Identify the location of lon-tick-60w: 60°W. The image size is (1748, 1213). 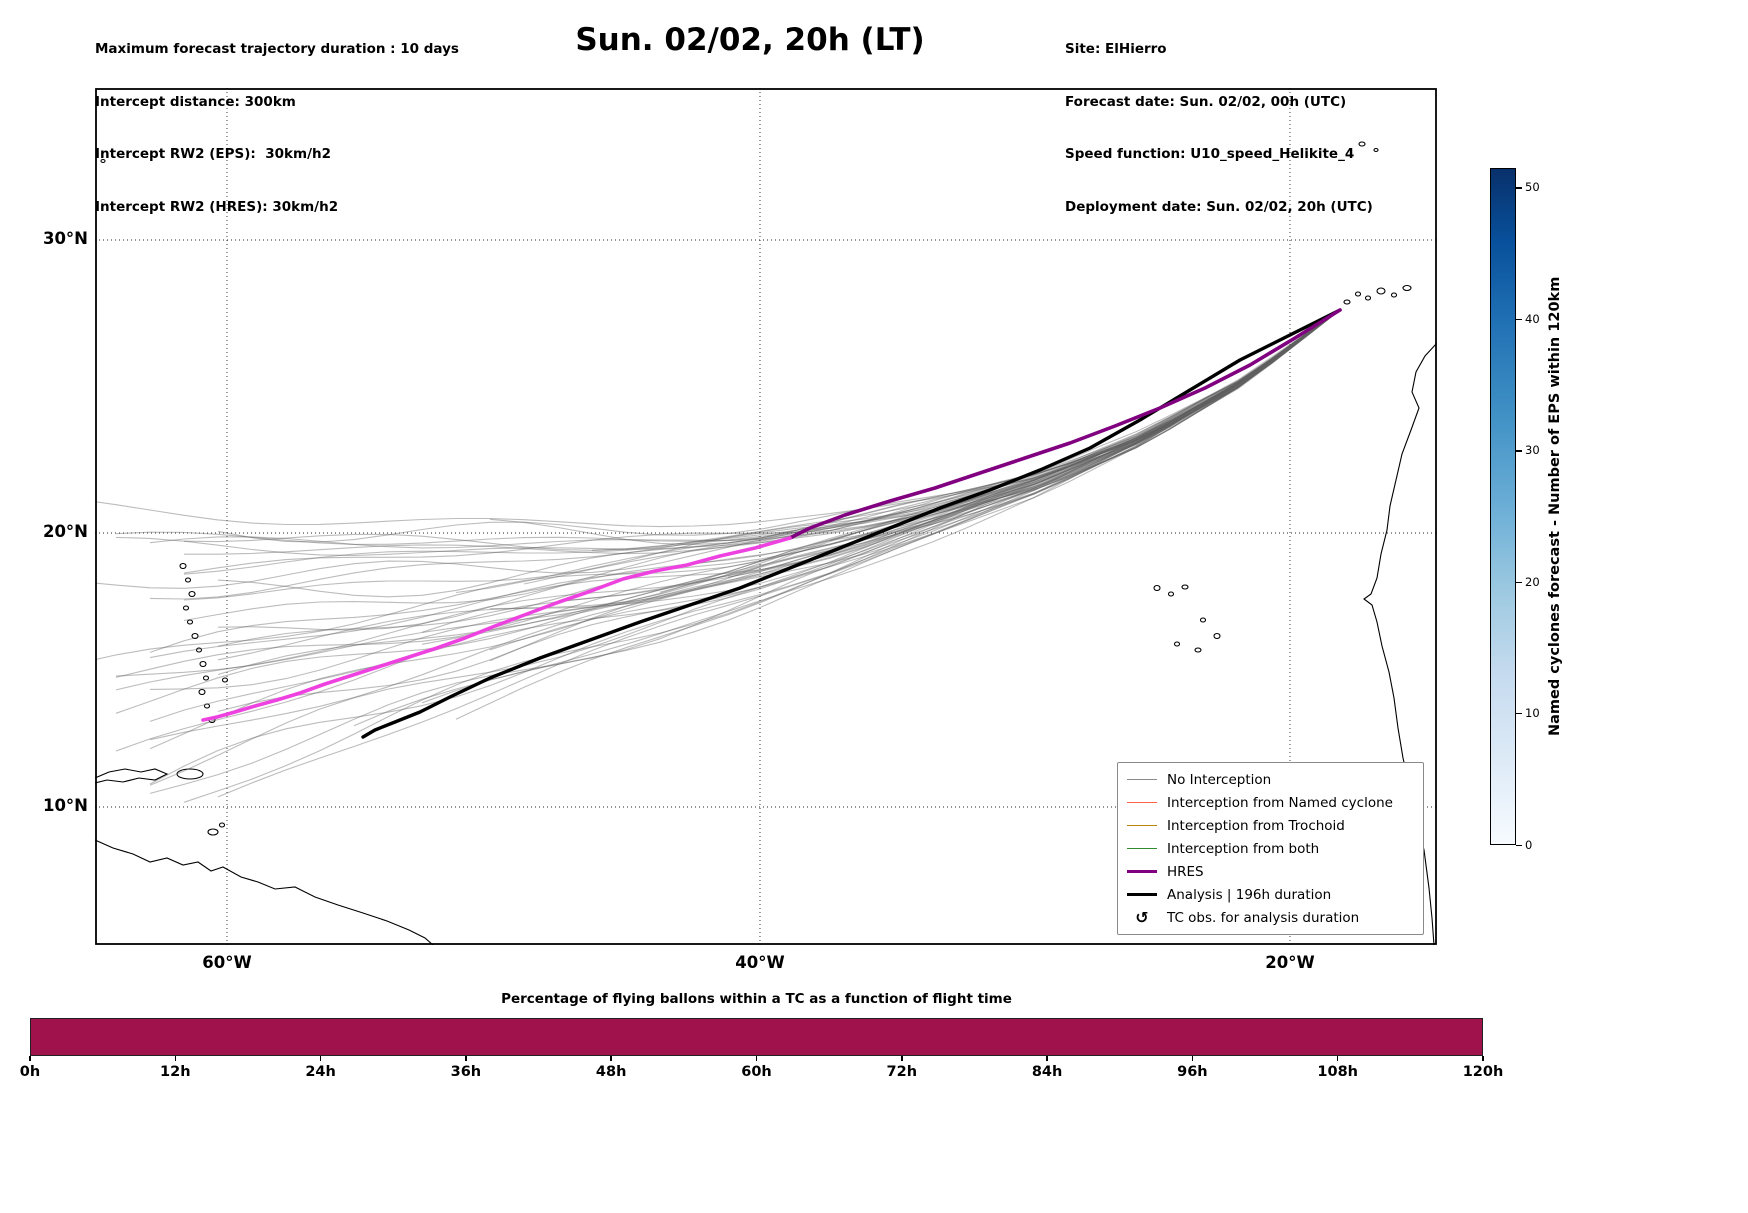
(227, 962).